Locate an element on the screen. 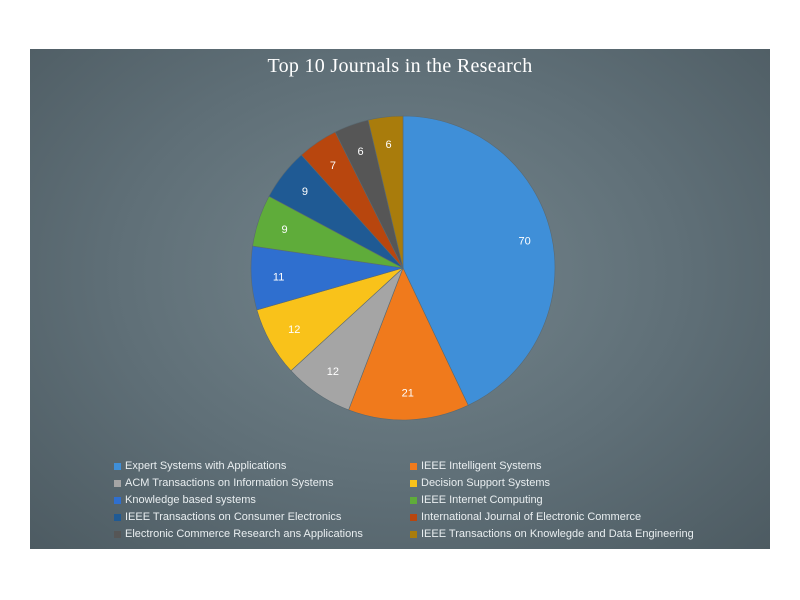 The height and width of the screenshot is (600, 800). legend-label: Decision Support Systems is located at coordinates (485, 483).